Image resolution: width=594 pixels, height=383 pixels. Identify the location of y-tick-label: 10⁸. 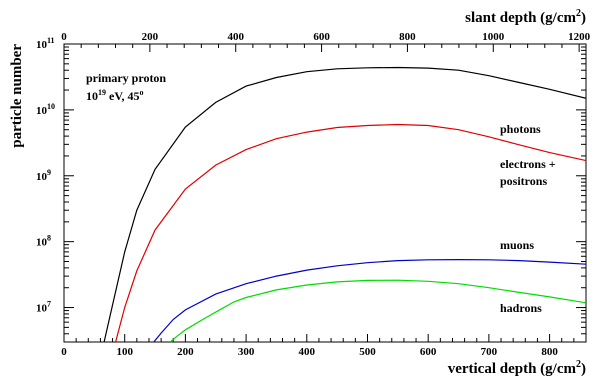
(43, 241).